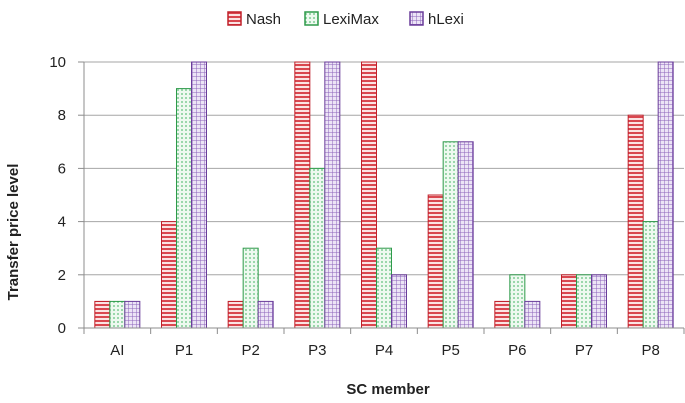 The height and width of the screenshot is (403, 685). I want to click on bar-leximax-p6, so click(517, 301).